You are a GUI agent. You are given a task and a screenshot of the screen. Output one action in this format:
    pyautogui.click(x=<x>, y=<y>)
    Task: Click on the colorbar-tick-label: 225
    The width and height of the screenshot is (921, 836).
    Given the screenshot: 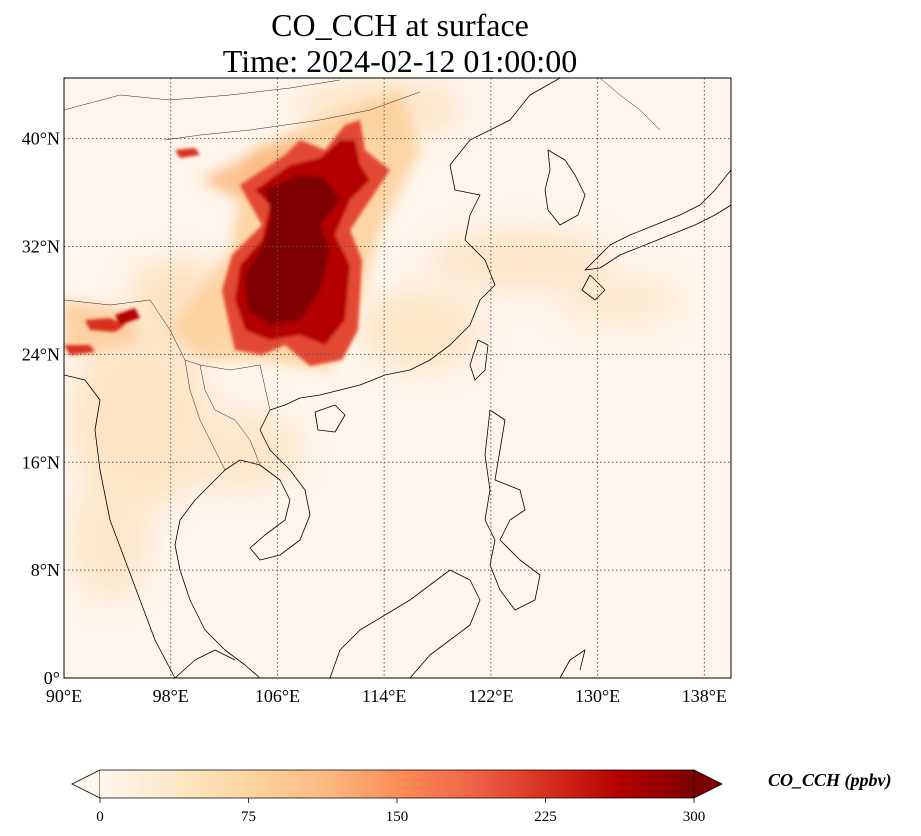 What is the action you would take?
    pyautogui.click(x=545, y=817)
    